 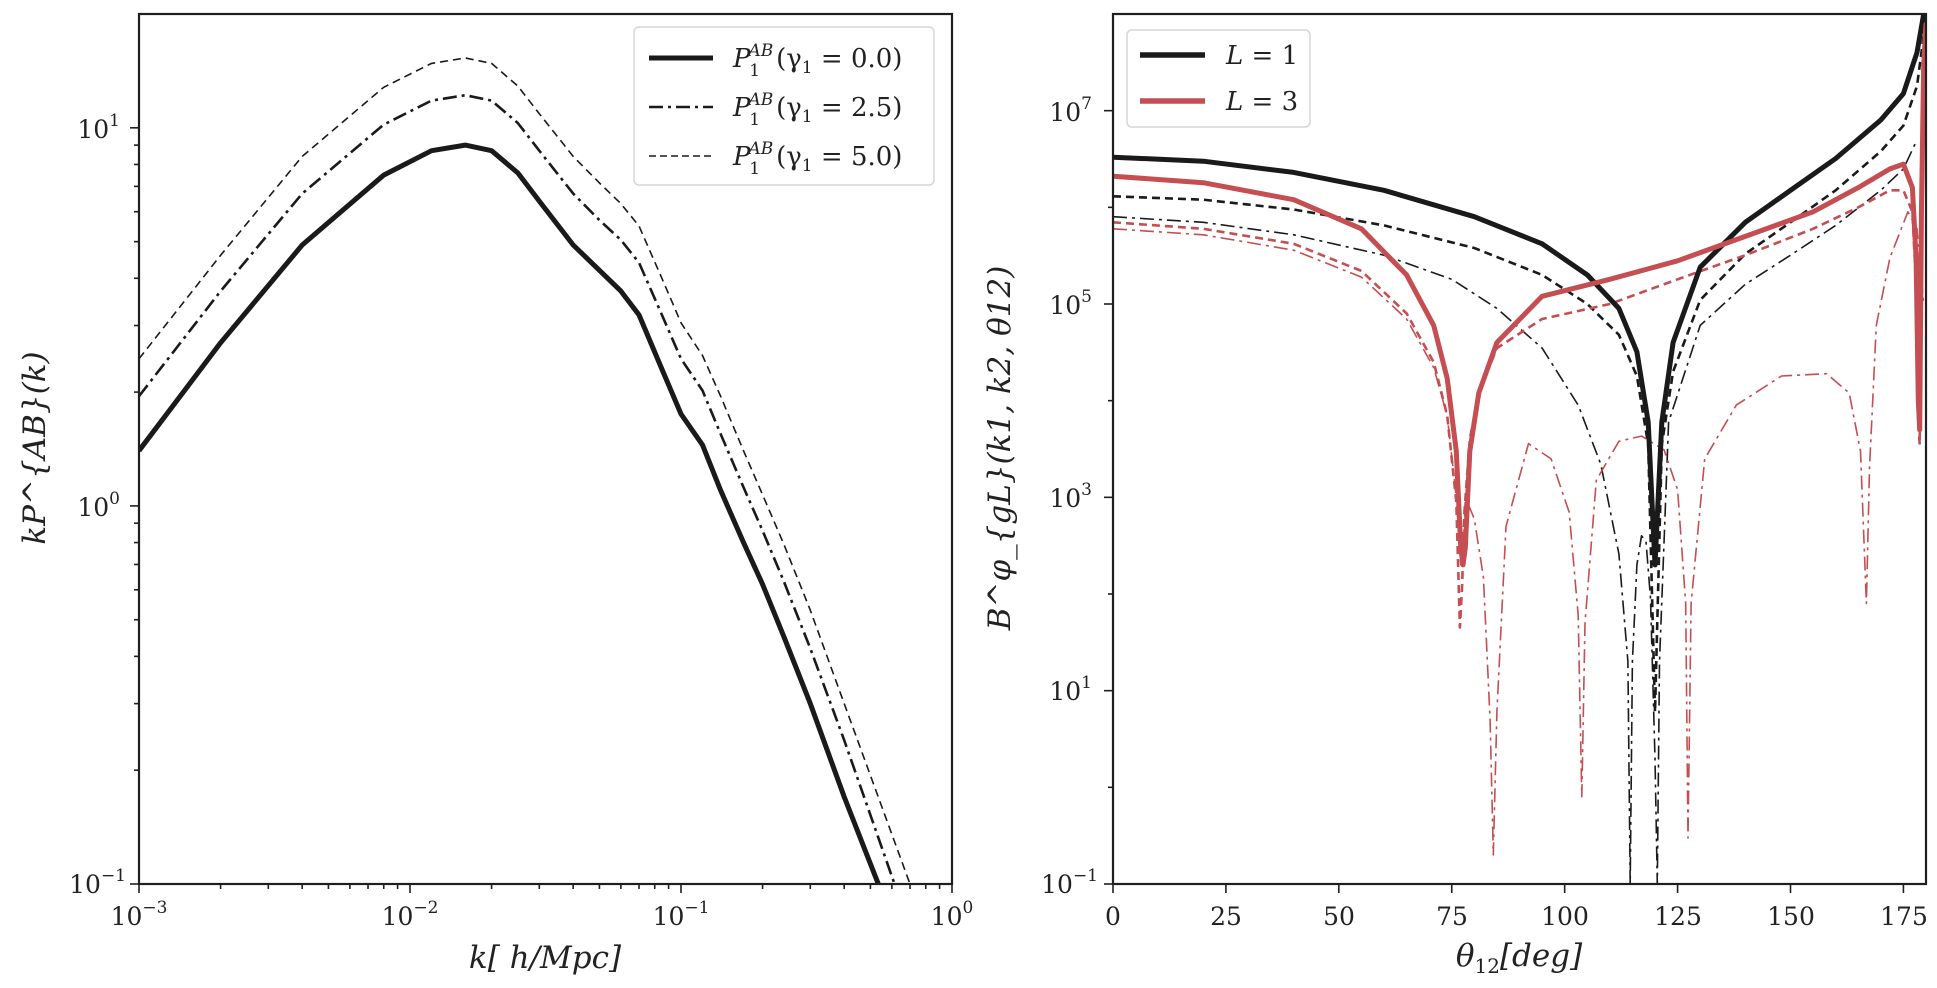 I want to click on left-xtick-label: 10⁻², so click(x=410, y=914).